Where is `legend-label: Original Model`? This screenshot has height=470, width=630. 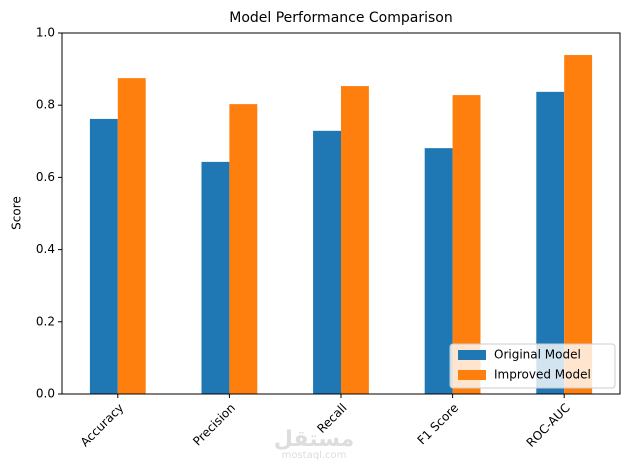
legend-label: Original Model is located at coordinates (537, 355).